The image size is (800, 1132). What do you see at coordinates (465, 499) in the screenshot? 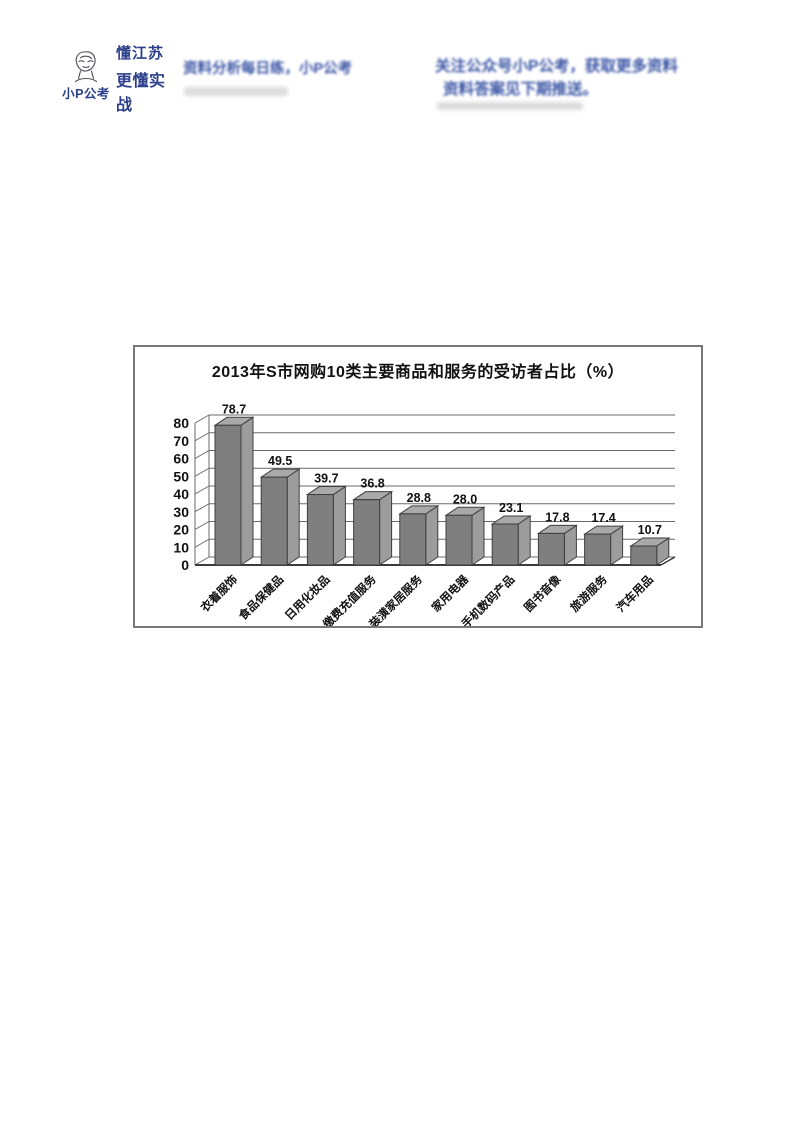
I see `value-label: 28.0` at bounding box center [465, 499].